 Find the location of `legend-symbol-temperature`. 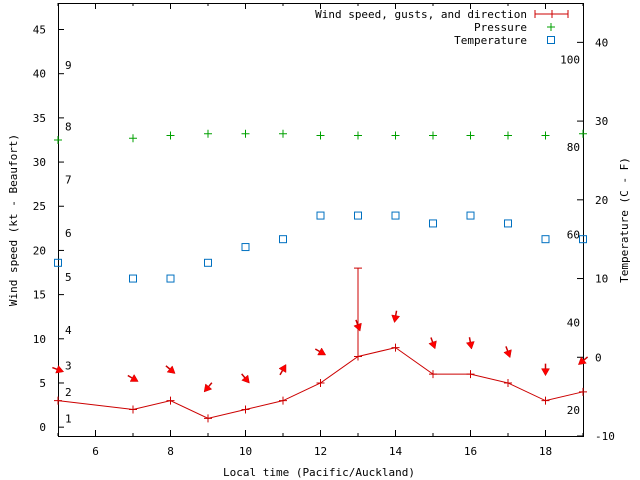

legend-symbol-temperature is located at coordinates (551, 40).